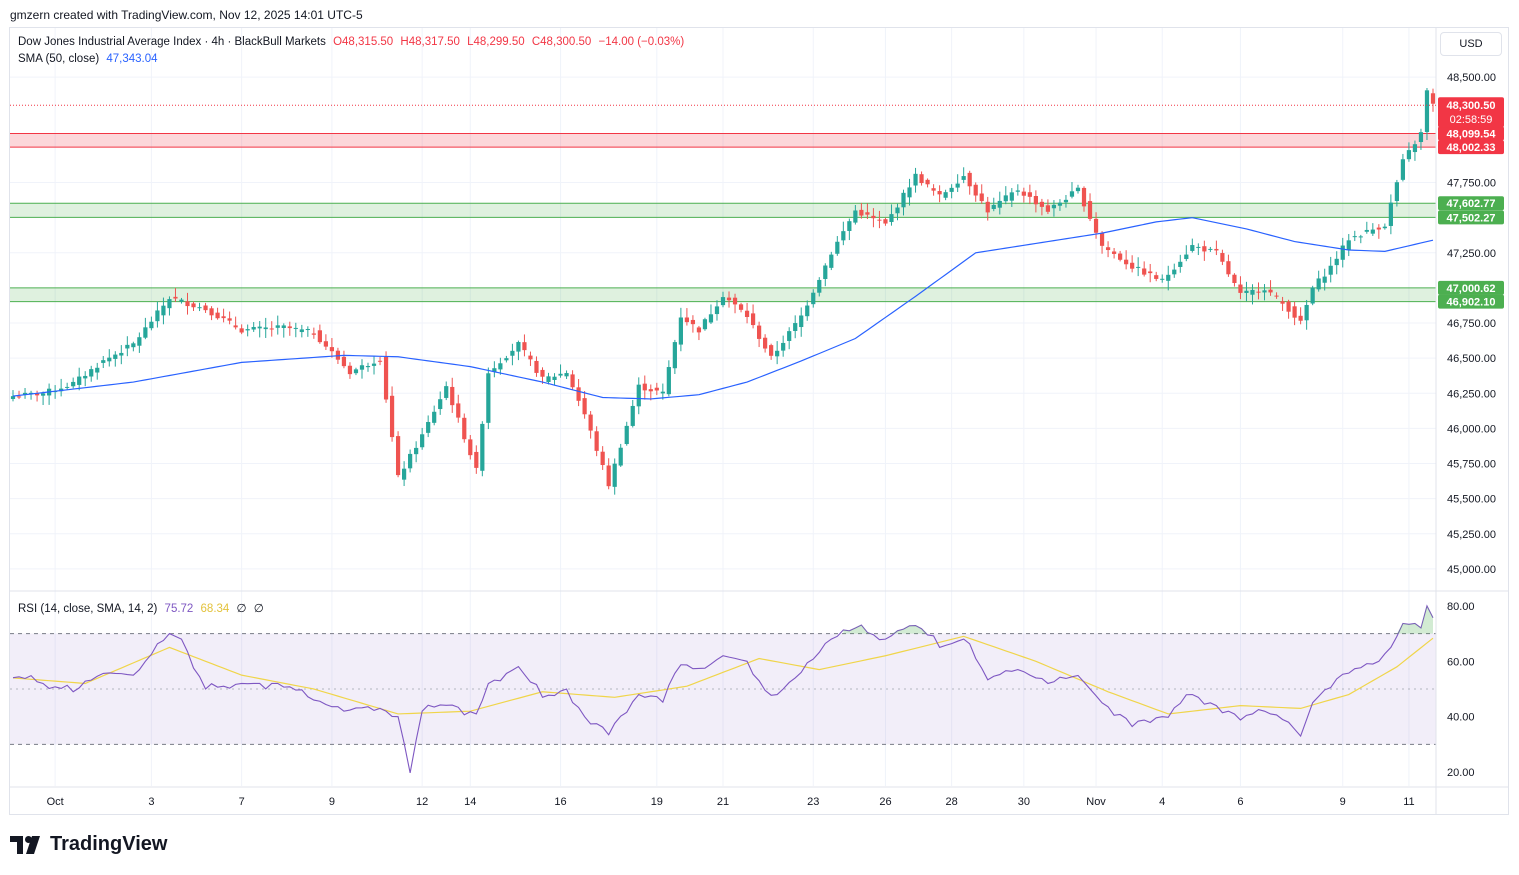 This screenshot has width=1519, height=875. I want to click on time-axis-label: 4, so click(1162, 802).